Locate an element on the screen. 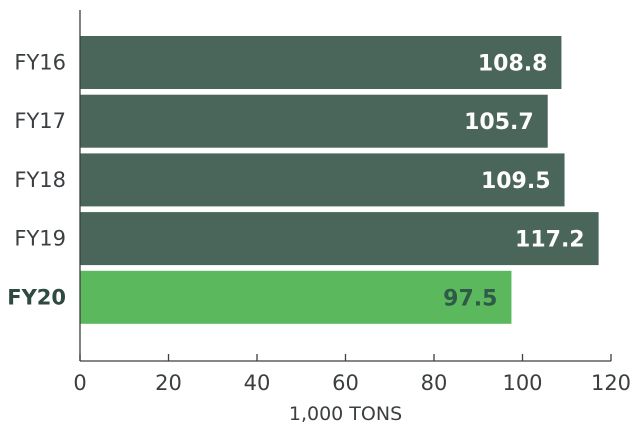  value-label-fy20: 97.5 is located at coordinates (470, 298).